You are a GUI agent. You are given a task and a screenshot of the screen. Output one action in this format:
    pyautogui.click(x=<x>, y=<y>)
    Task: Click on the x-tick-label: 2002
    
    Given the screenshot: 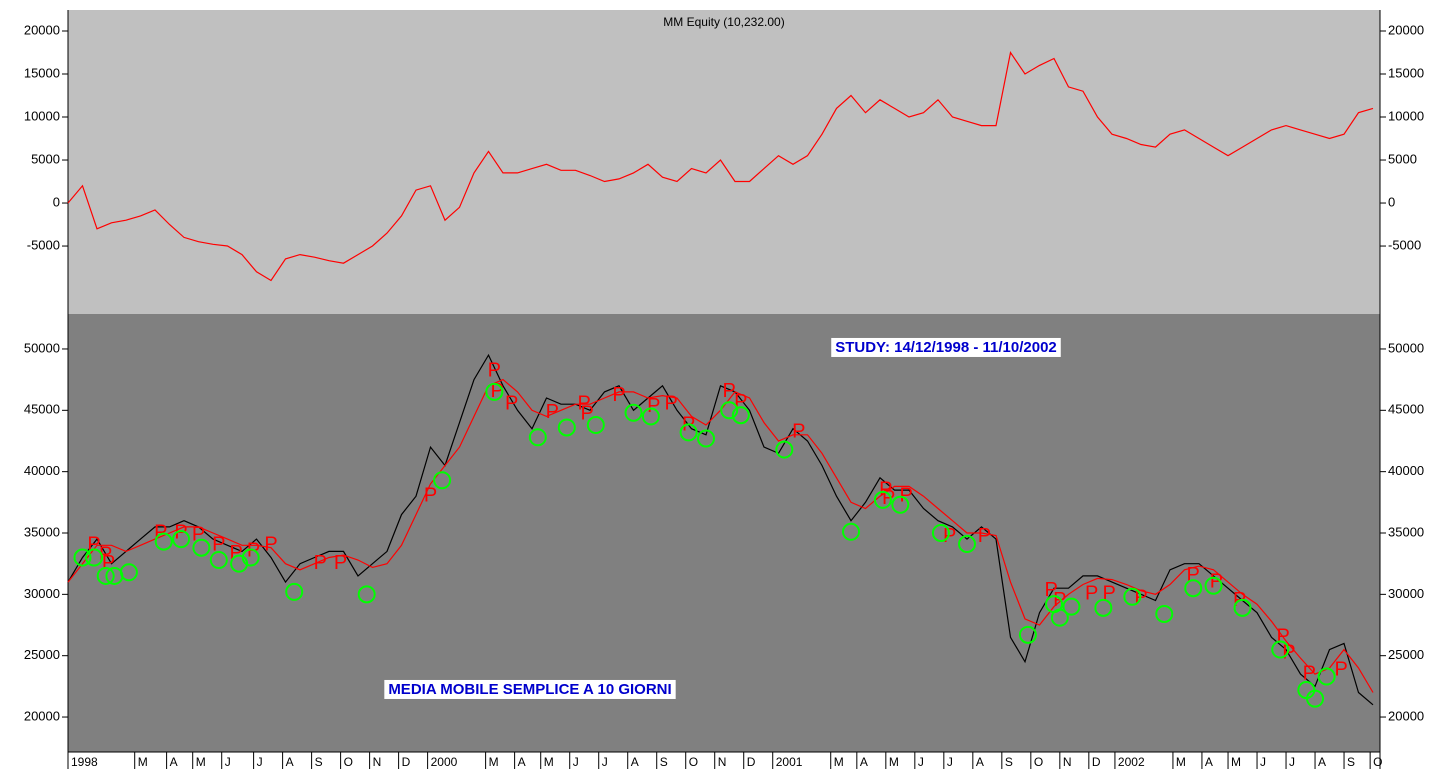 What is the action you would take?
    pyautogui.click(x=1131, y=762)
    